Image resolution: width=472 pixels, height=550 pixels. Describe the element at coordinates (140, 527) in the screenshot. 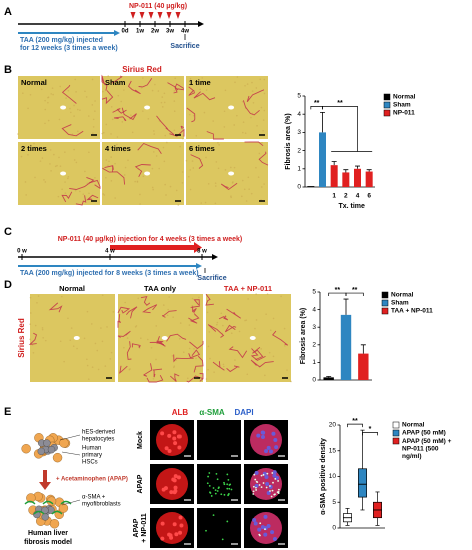

I see `row-label: APAP+ NP-011` at that location.